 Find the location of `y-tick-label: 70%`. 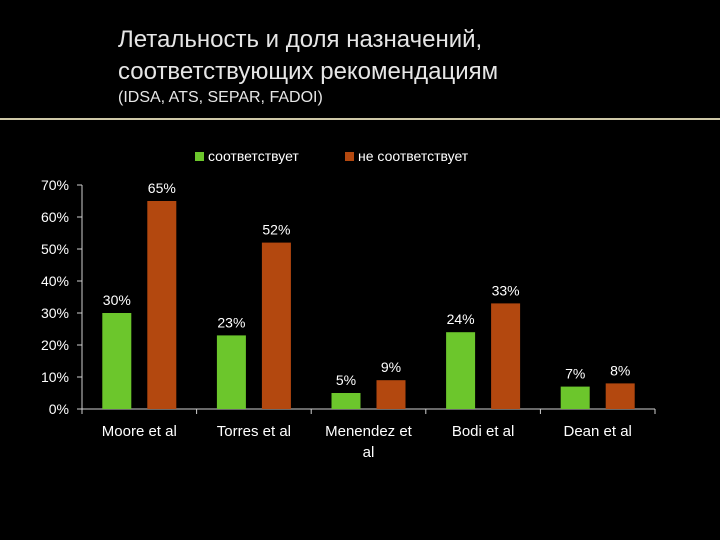

y-tick-label: 70% is located at coordinates (55, 185).